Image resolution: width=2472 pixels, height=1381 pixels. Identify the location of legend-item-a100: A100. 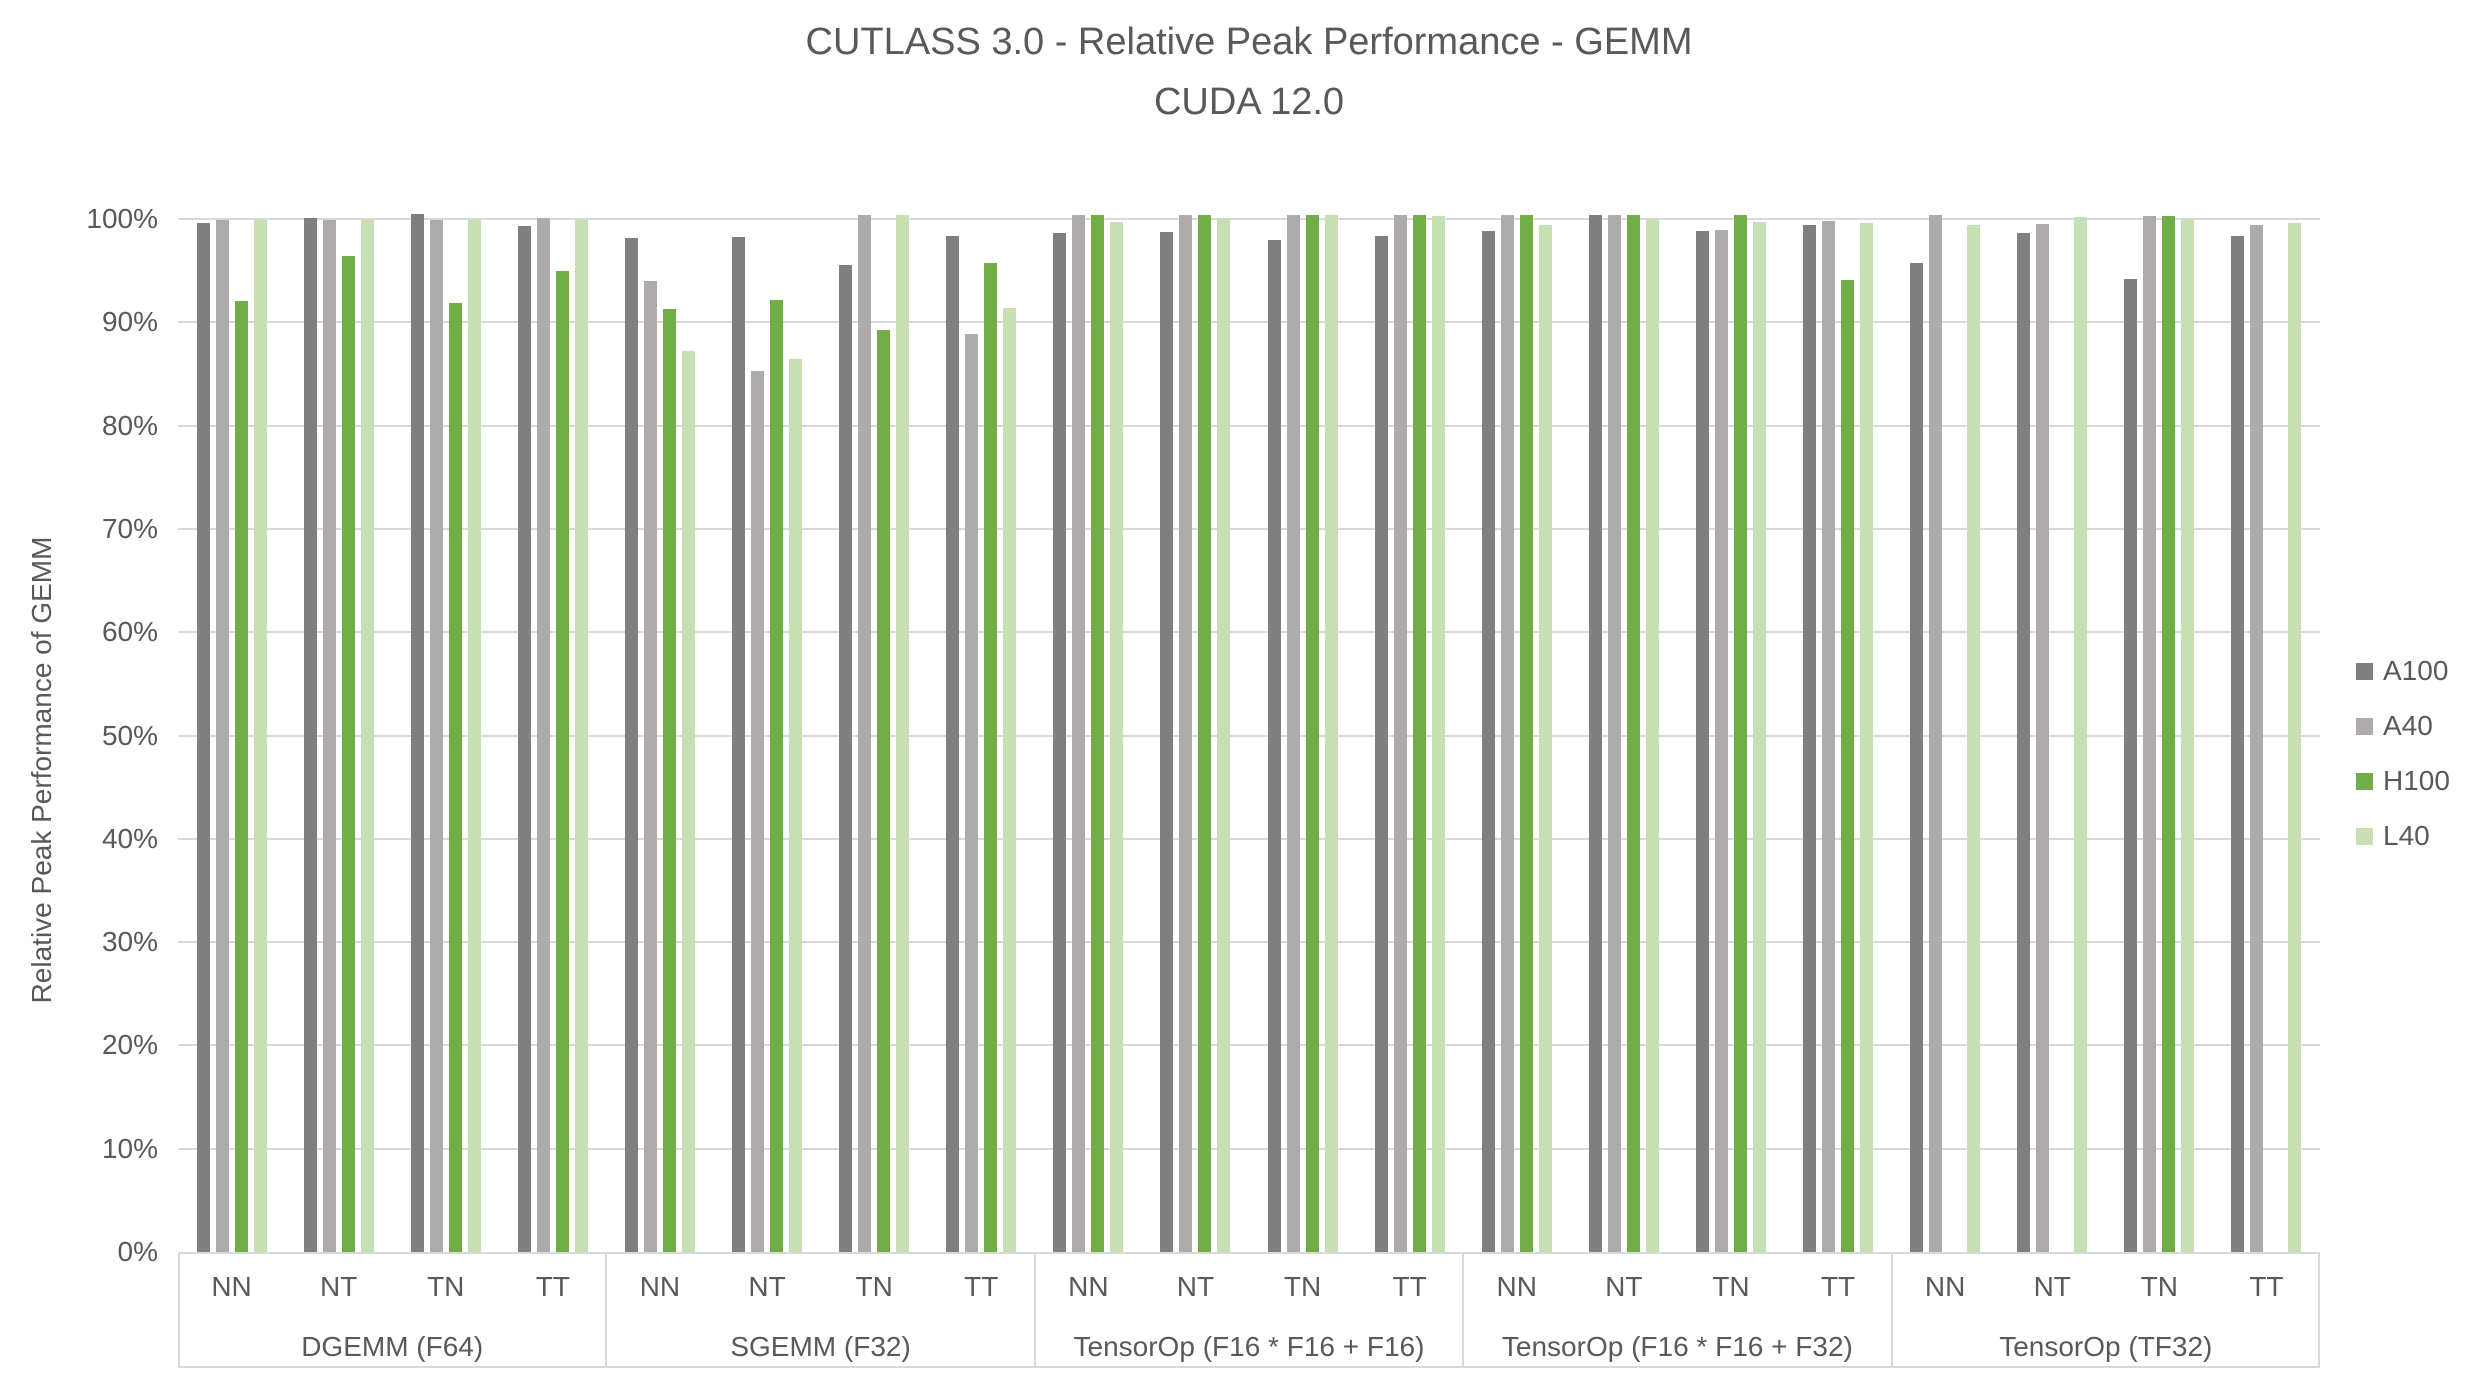
(2403, 671).